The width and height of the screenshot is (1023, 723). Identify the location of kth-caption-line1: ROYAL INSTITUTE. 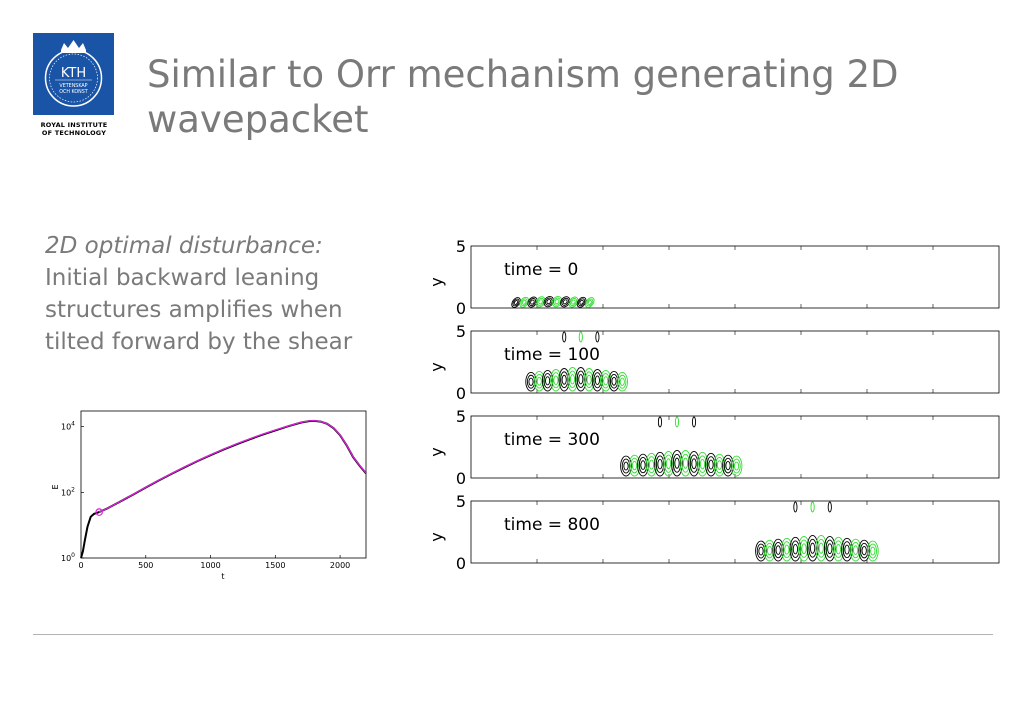
(74, 125).